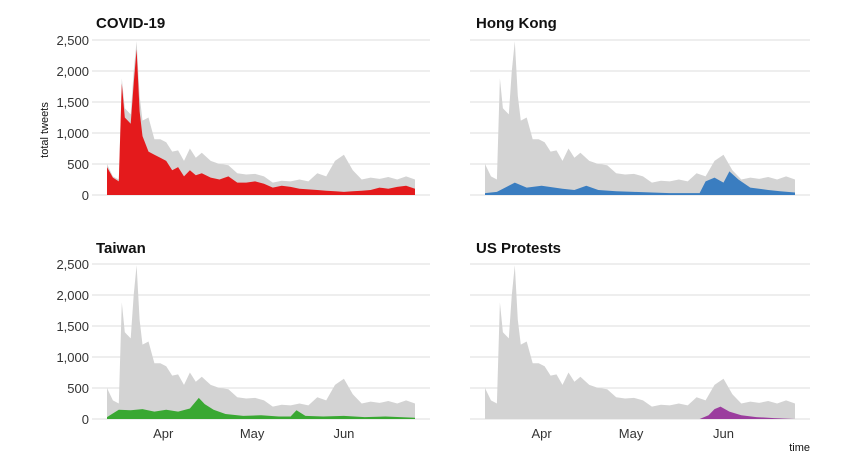  I want to click on panel-title: Hong Kong, so click(516, 23).